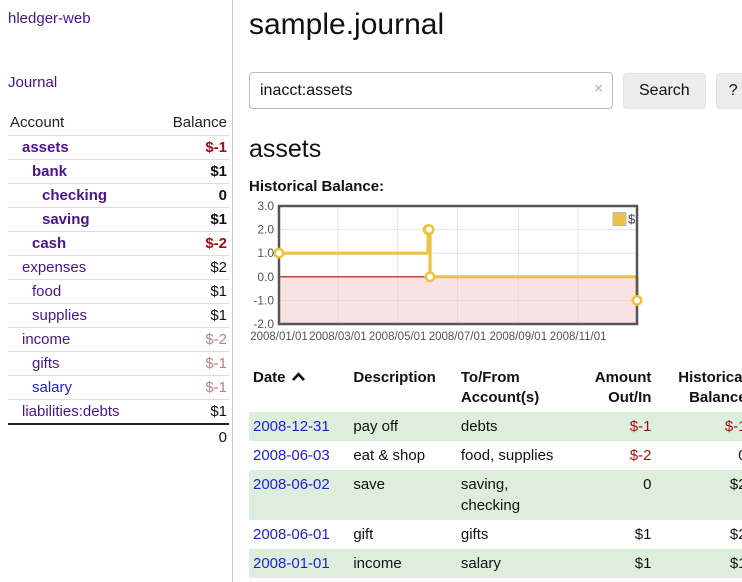  Describe the element at coordinates (47, 291) in the screenshot. I see `account-link: food` at that location.